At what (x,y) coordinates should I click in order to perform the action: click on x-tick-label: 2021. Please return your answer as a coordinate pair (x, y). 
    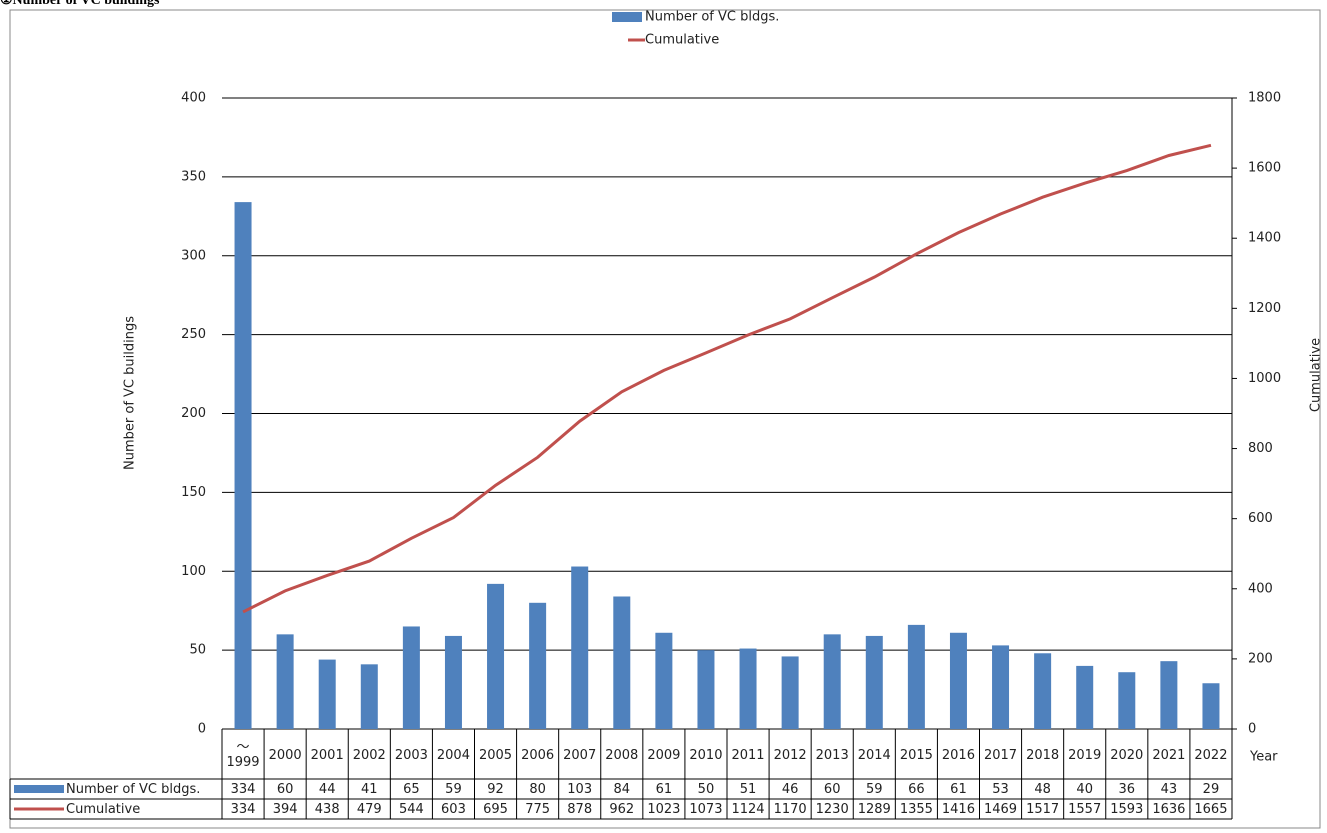
    Looking at the image, I should click on (1169, 755).